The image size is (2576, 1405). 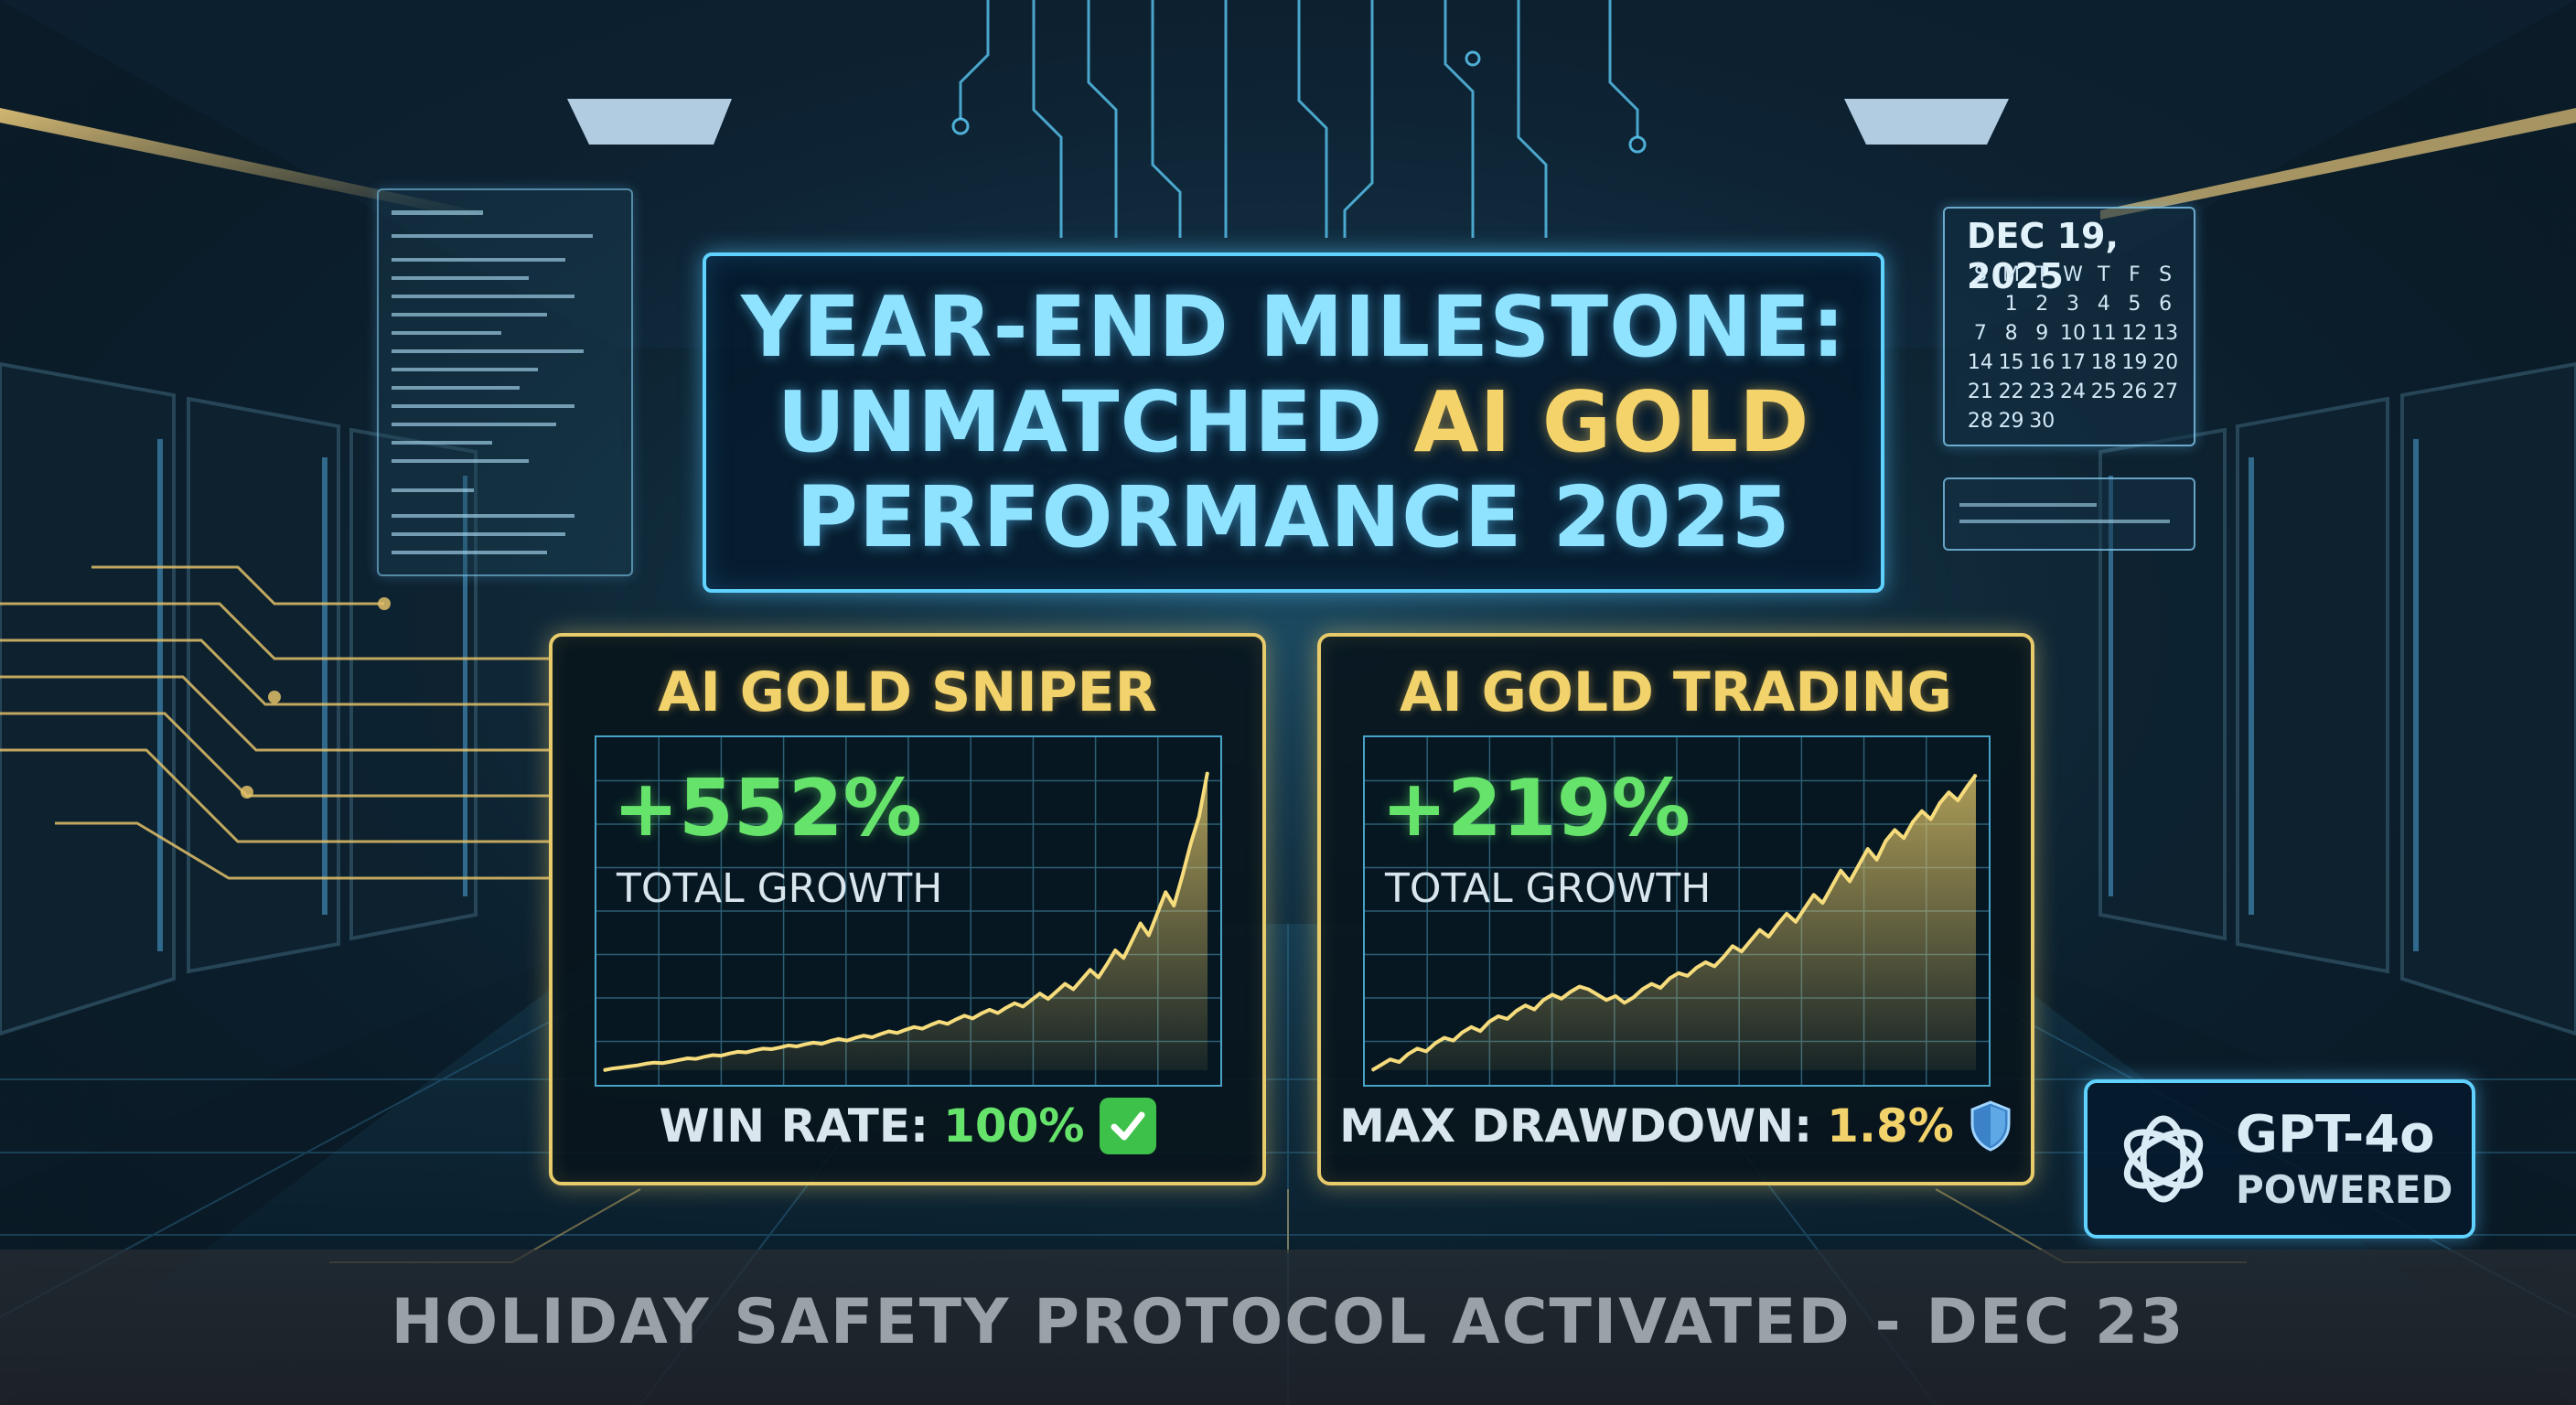 What do you see at coordinates (1980, 421) in the screenshot?
I see `calendar-day: 28` at bounding box center [1980, 421].